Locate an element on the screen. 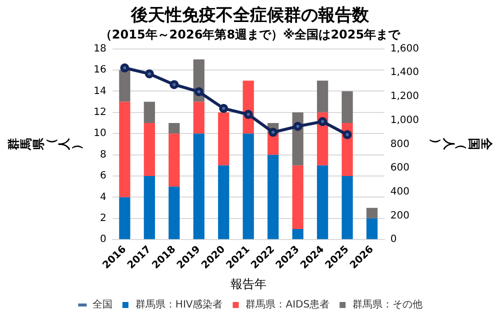  y2-tick-label: 600 is located at coordinates (400, 168).